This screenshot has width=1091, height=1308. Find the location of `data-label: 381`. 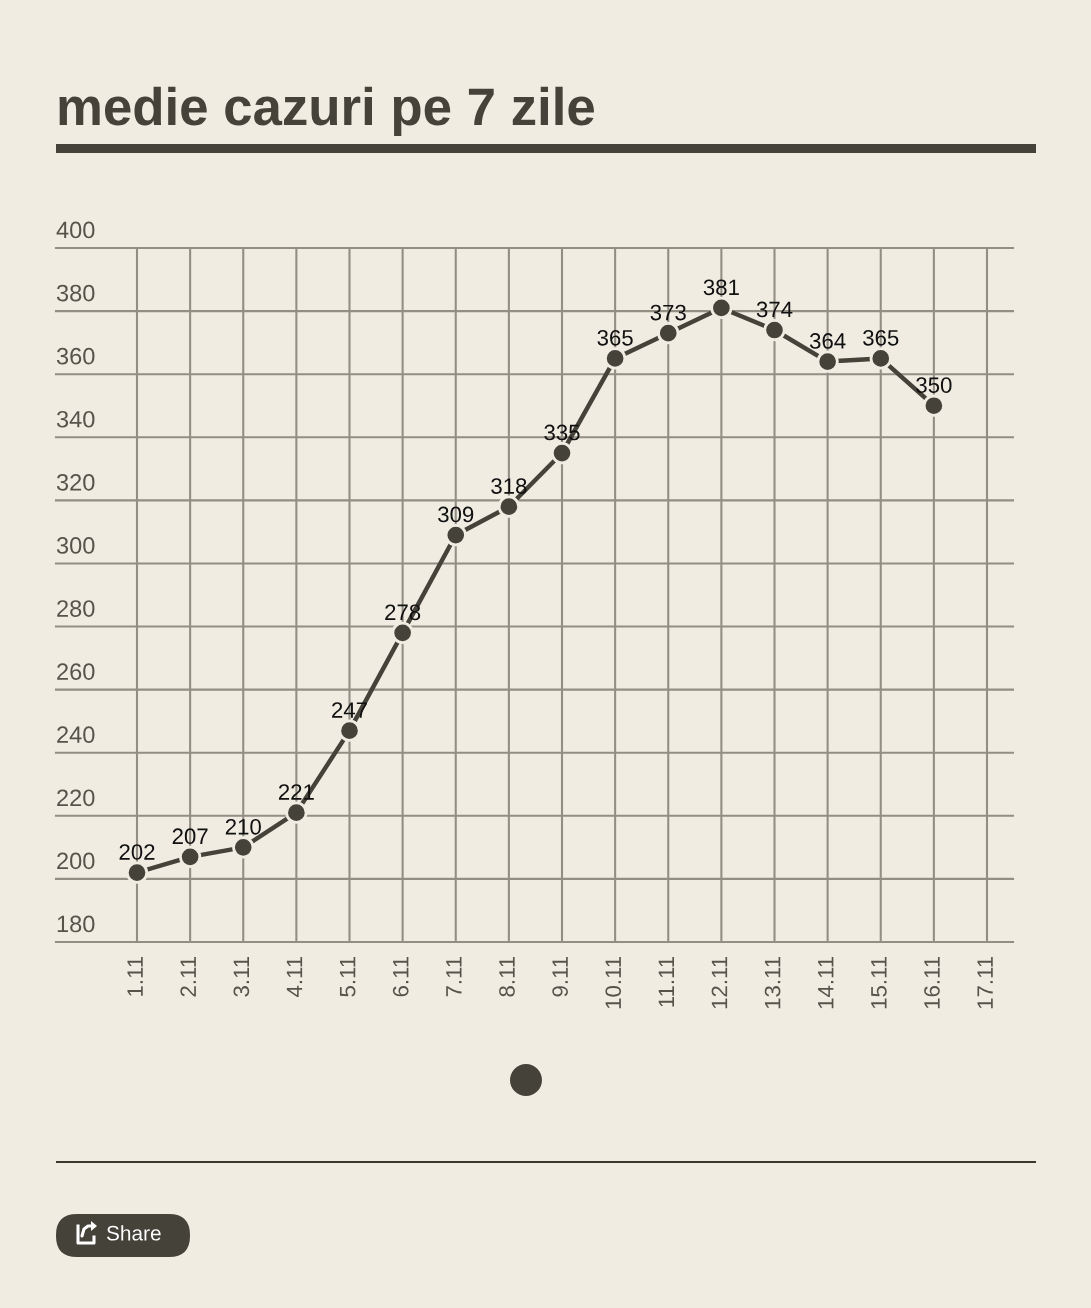

data-label: 381 is located at coordinates (721, 287).